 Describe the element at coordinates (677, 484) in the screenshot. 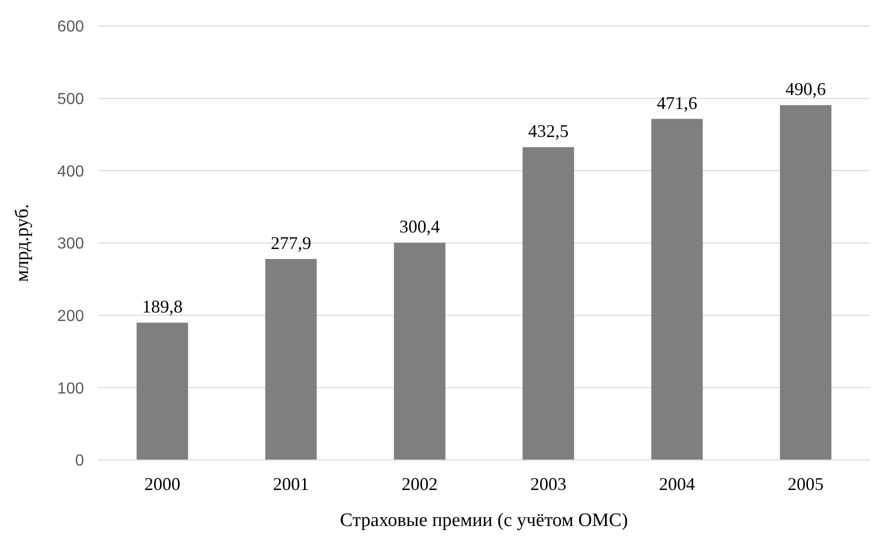

I see `x-tick-label: 2004` at that location.